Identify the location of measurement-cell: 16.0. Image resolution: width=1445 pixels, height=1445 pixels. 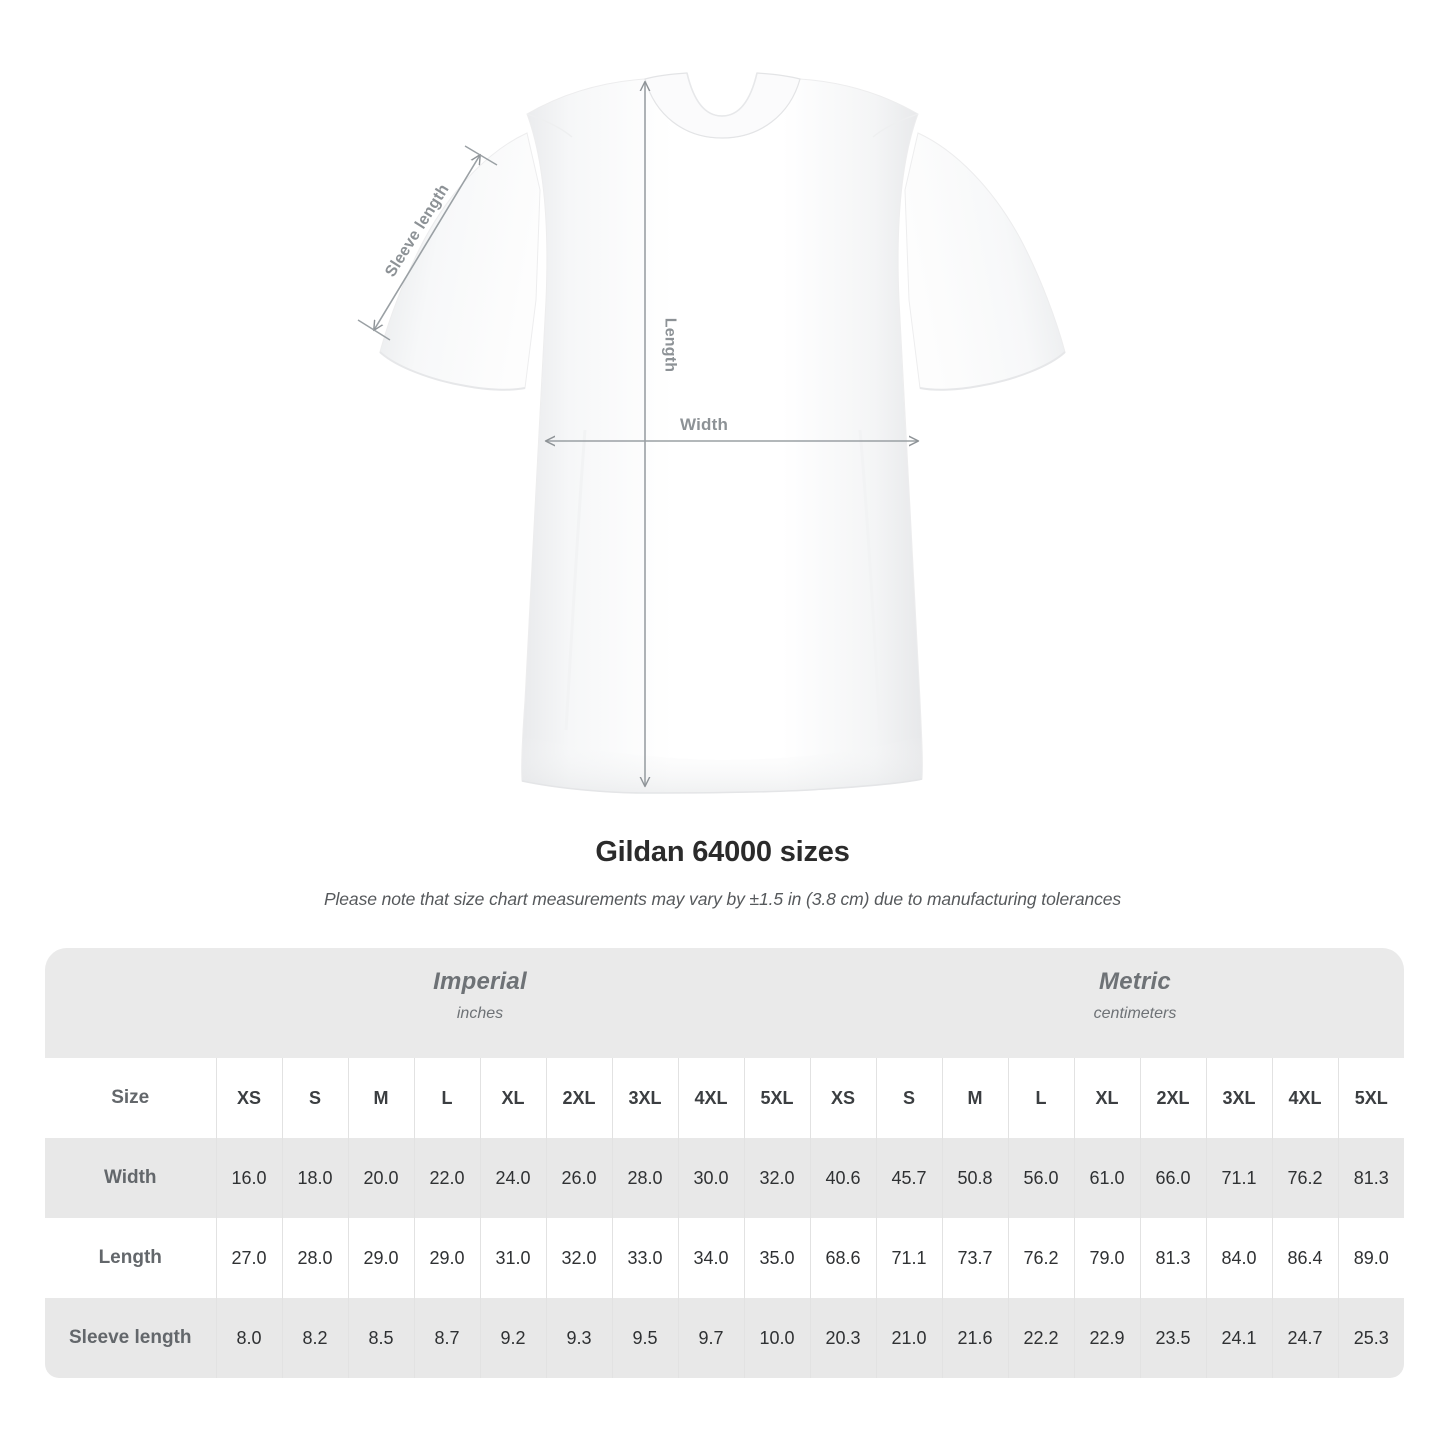
(249, 1178).